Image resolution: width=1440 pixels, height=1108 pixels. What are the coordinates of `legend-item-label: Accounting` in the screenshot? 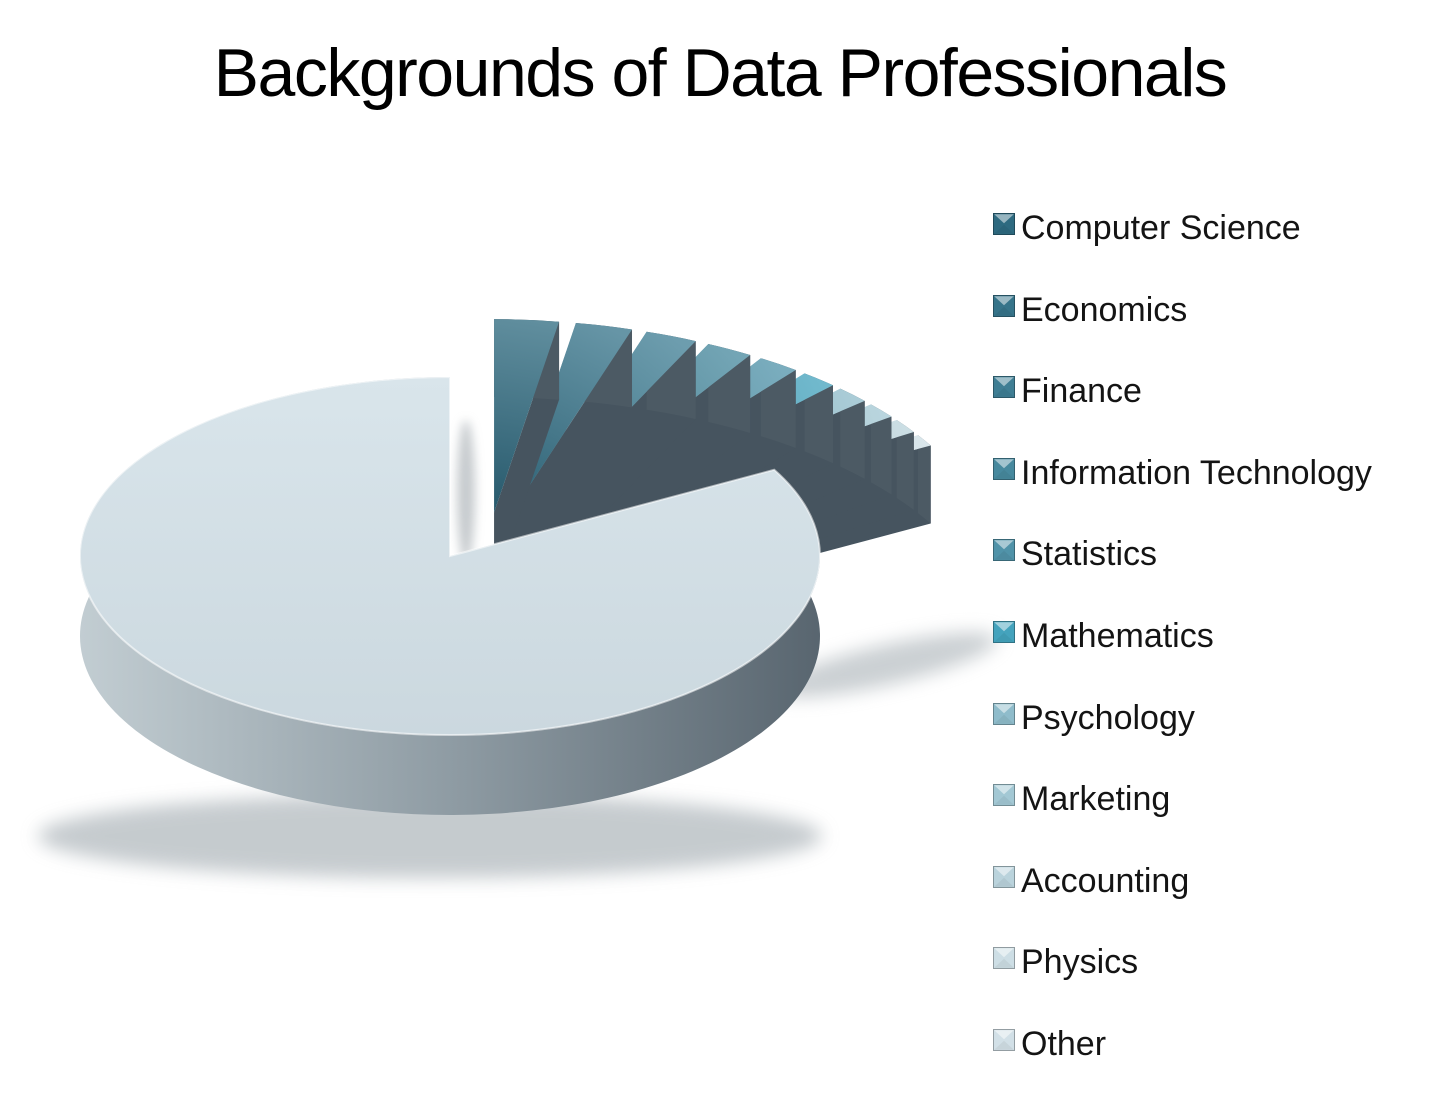 It's located at (1105, 880).